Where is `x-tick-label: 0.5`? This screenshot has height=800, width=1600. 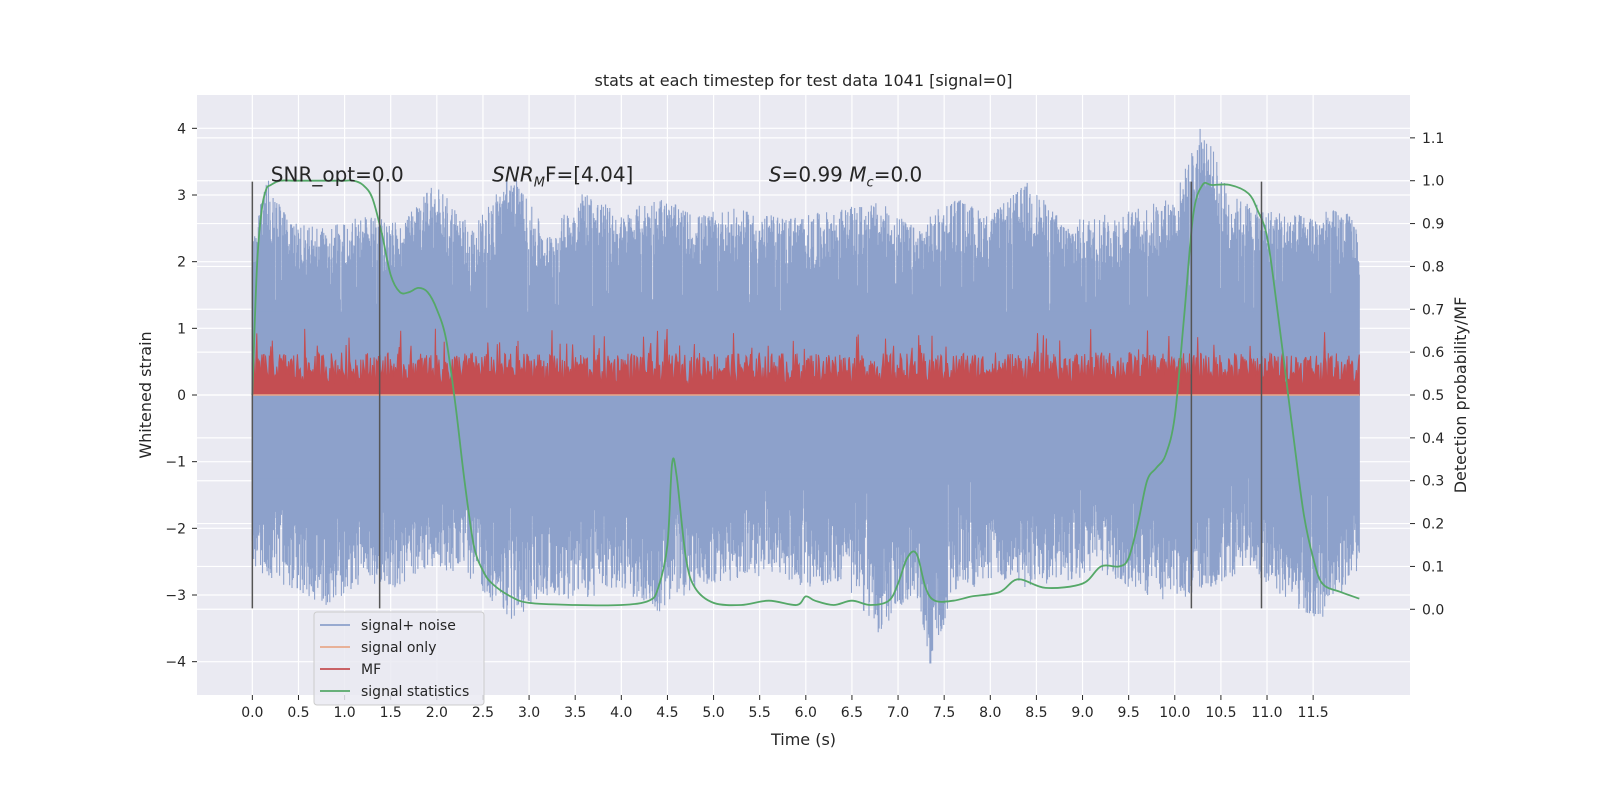 x-tick-label: 0.5 is located at coordinates (298, 713).